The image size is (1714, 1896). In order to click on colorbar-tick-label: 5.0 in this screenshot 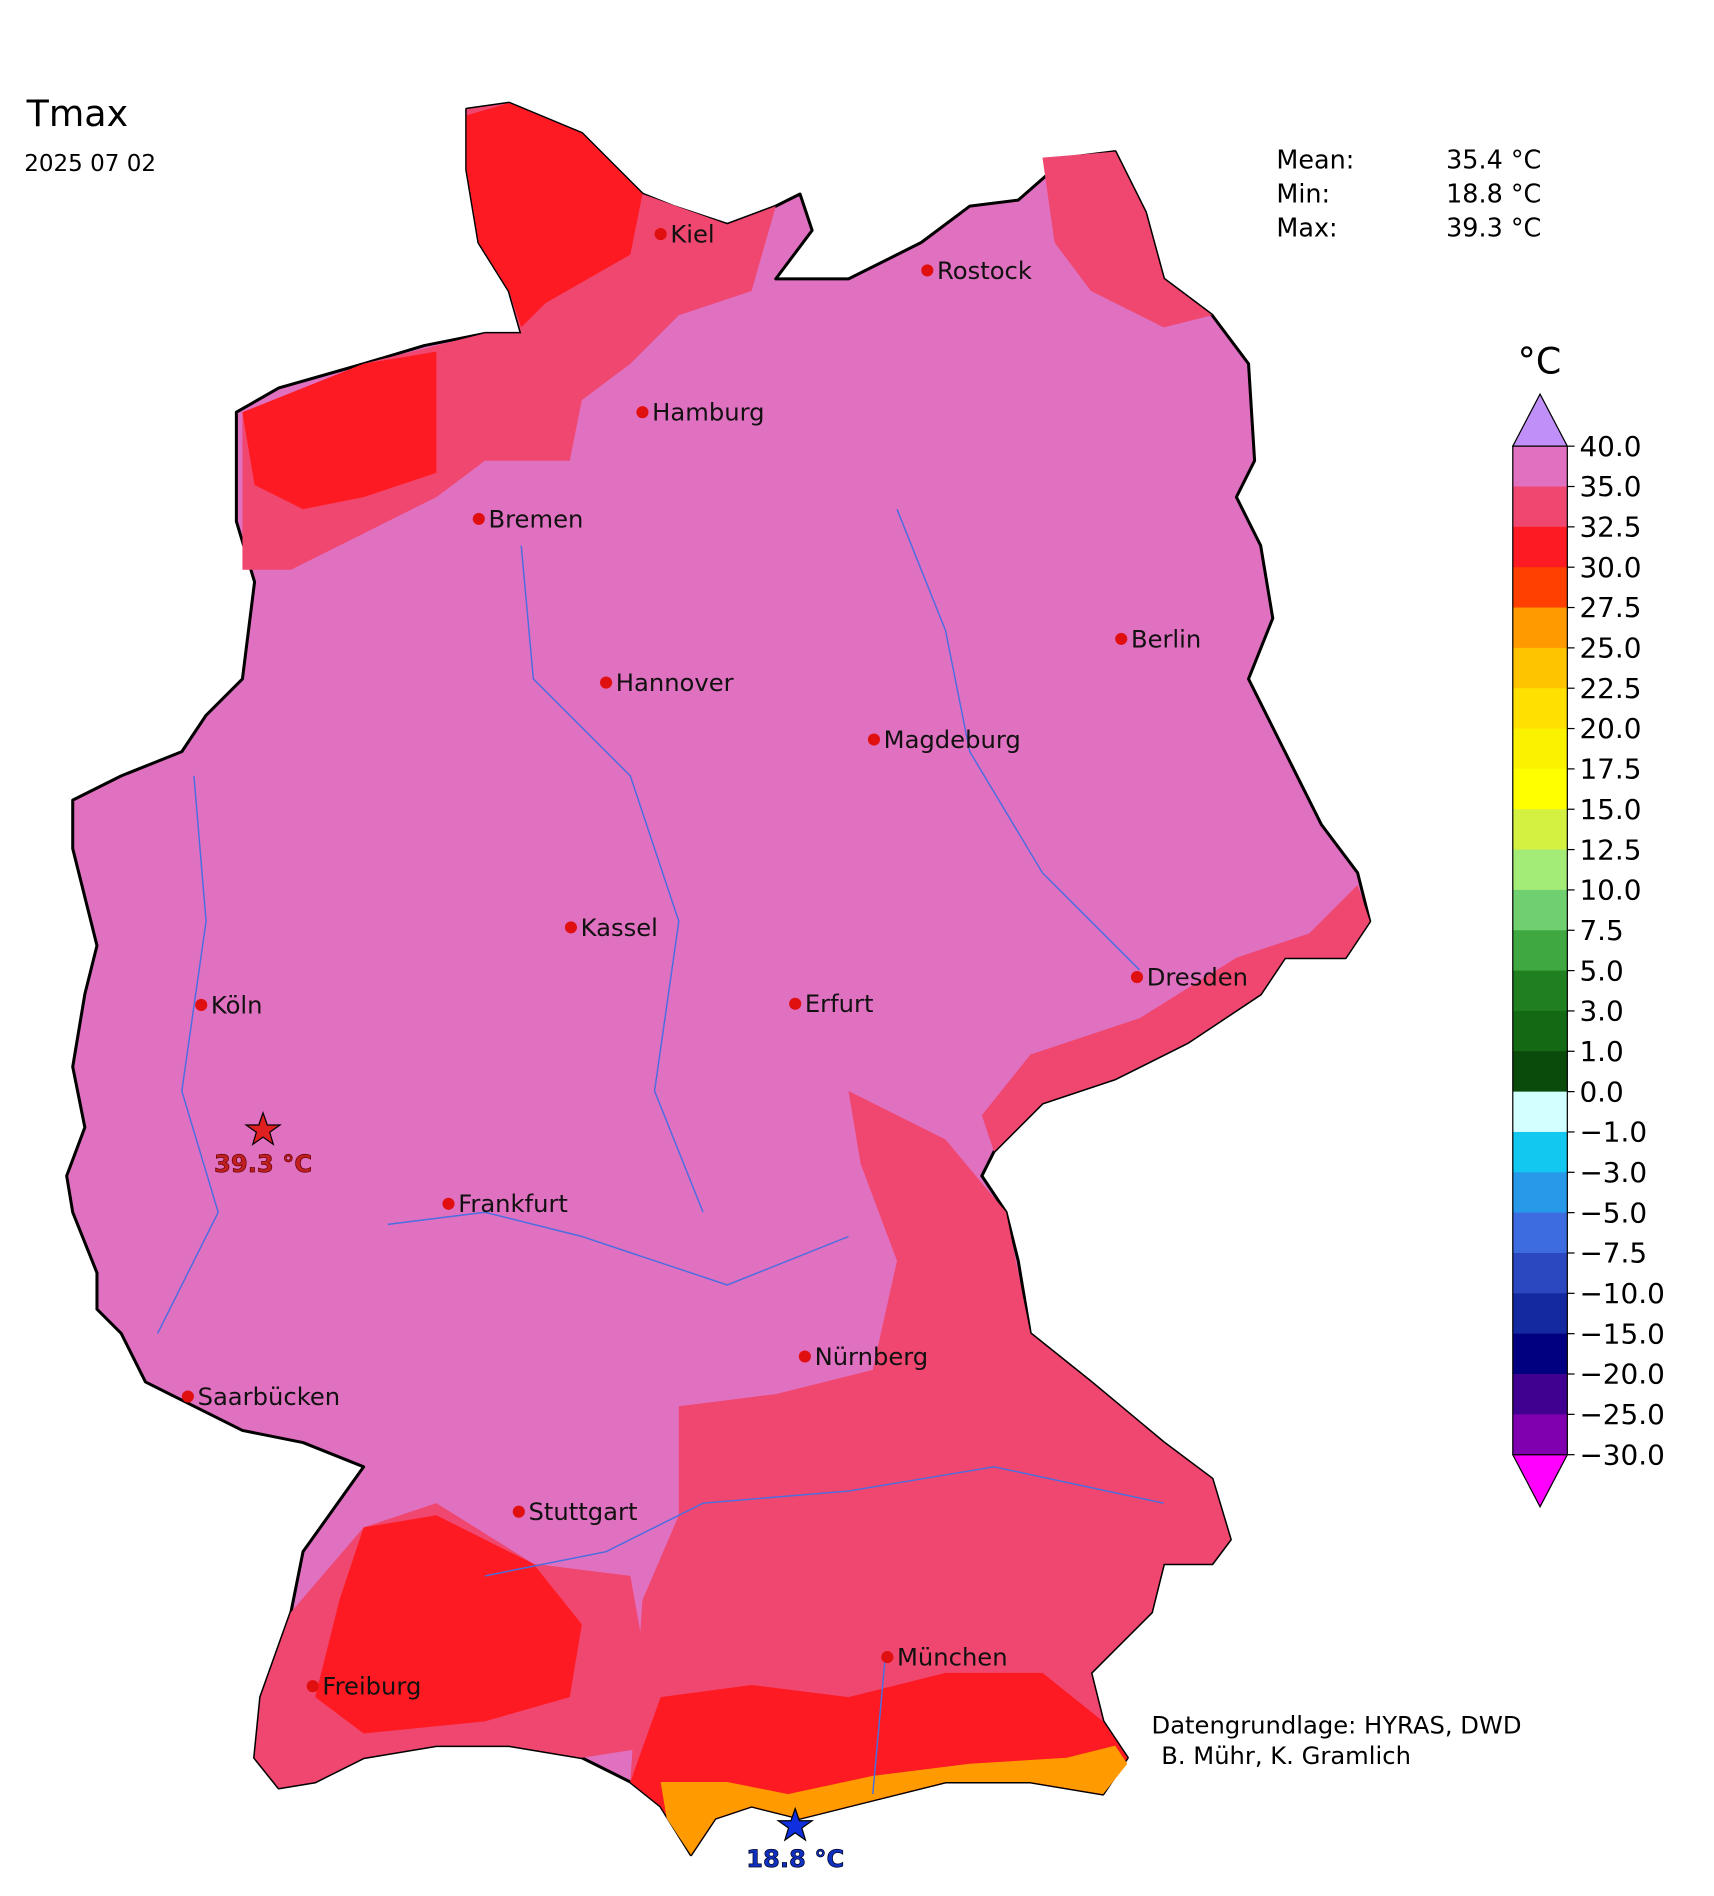, I will do `click(1601, 970)`.